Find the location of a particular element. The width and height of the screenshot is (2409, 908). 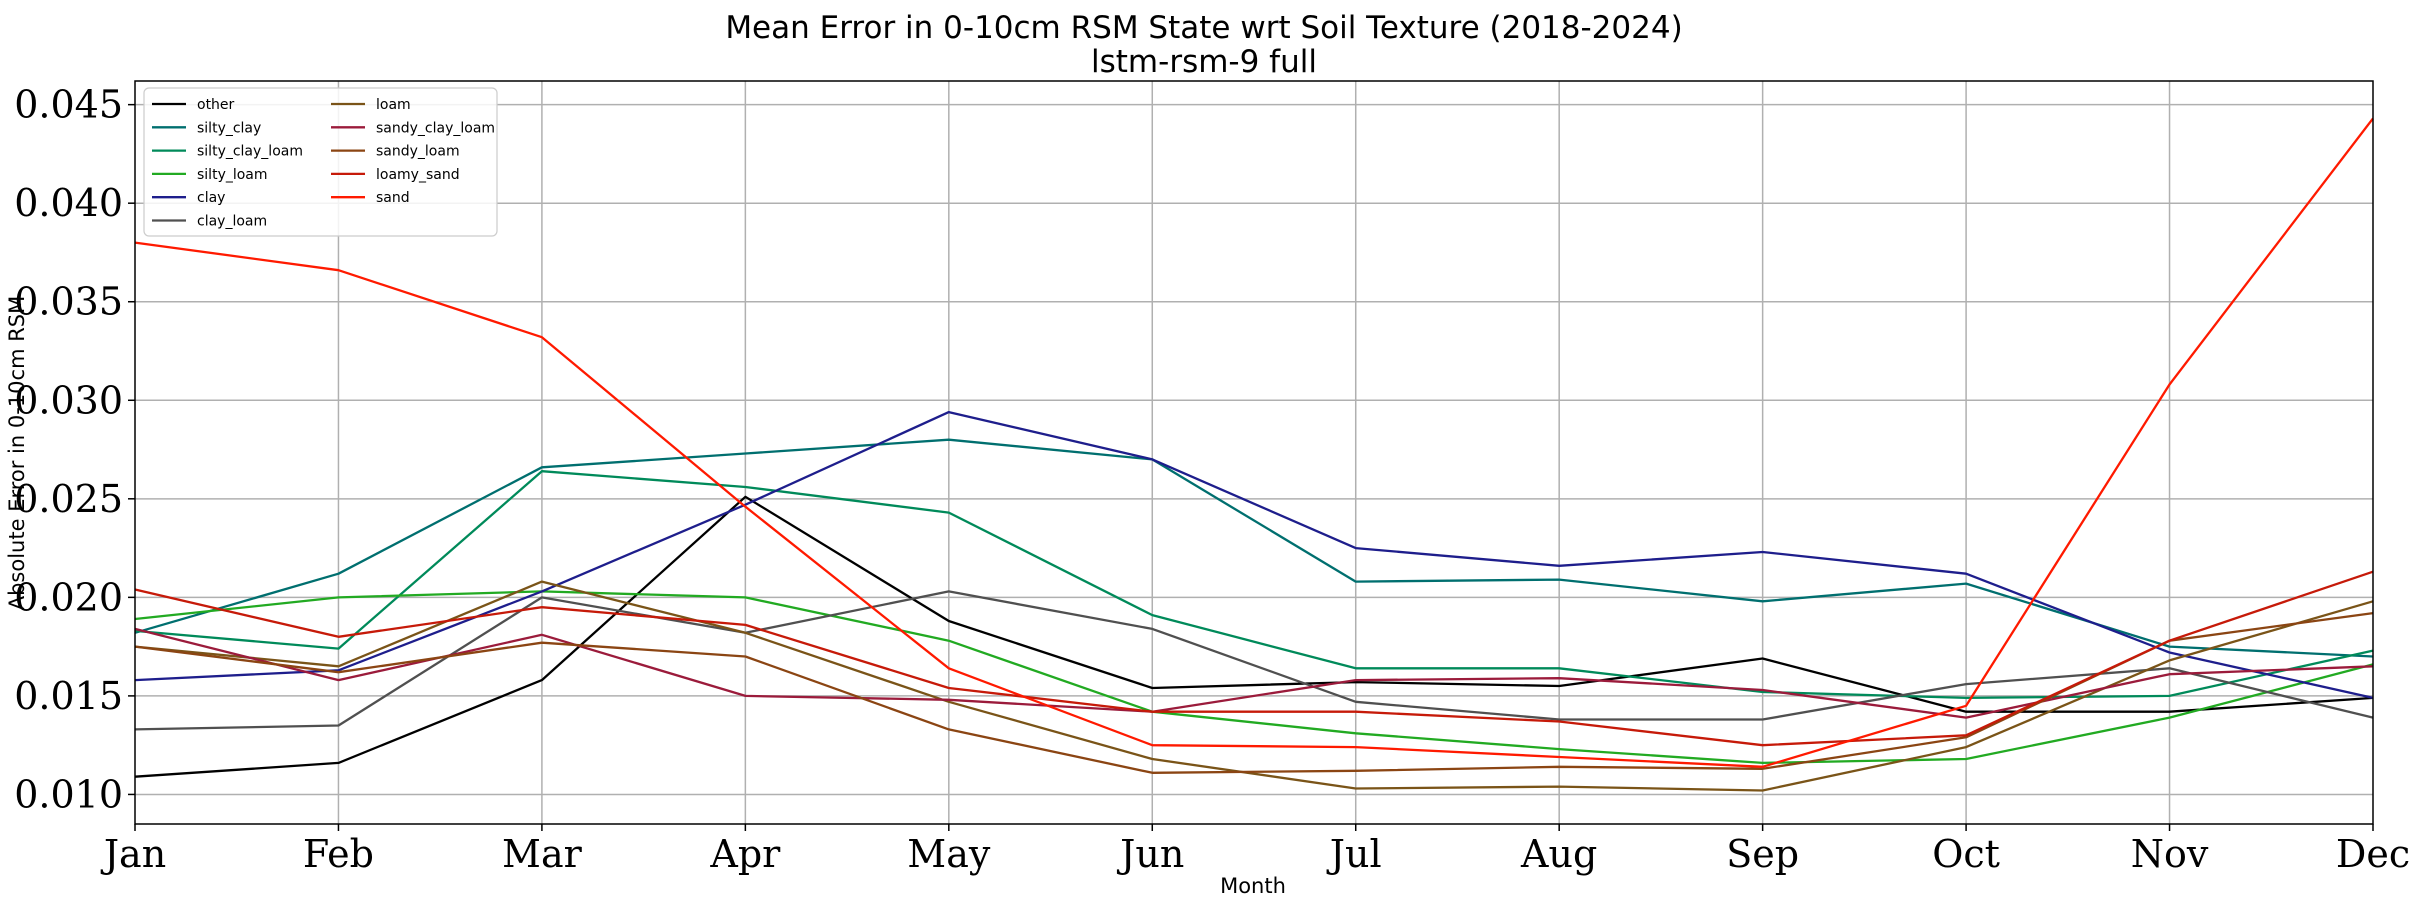

x-tick-label: Dec is located at coordinates (2372, 854).